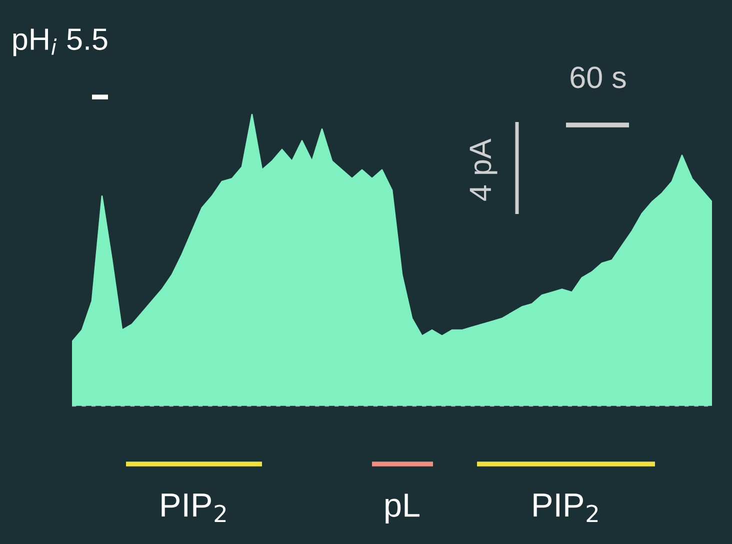  What do you see at coordinates (60, 42) in the screenshot?
I see `text: pH$_{i}$ 5.5` at bounding box center [60, 42].